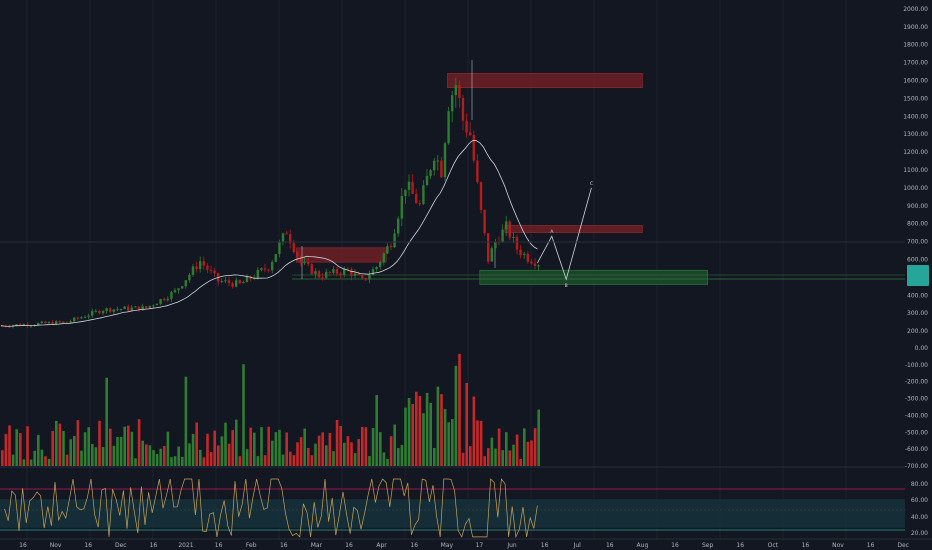 The width and height of the screenshot is (932, 550). I want to click on price-tick-label: 200.00, so click(917, 331).